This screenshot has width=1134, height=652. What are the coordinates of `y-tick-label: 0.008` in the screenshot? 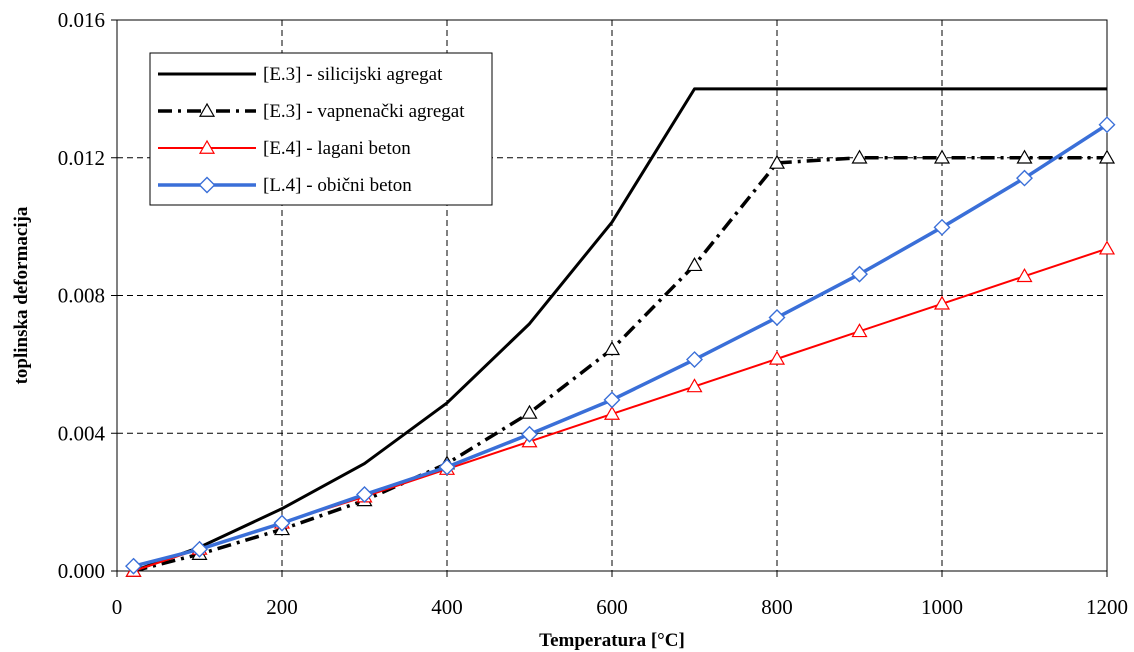 It's located at (81, 296).